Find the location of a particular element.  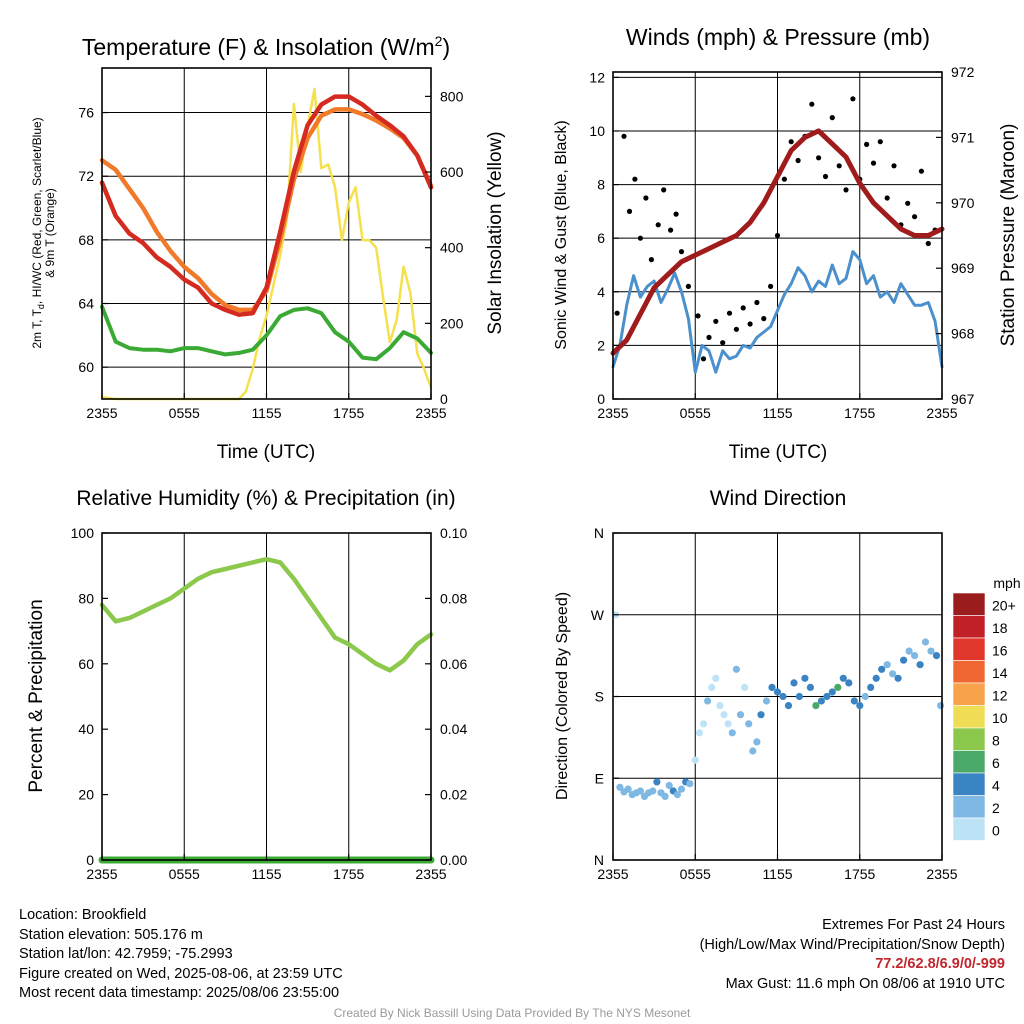

legend-label: 4 is located at coordinates (996, 785).